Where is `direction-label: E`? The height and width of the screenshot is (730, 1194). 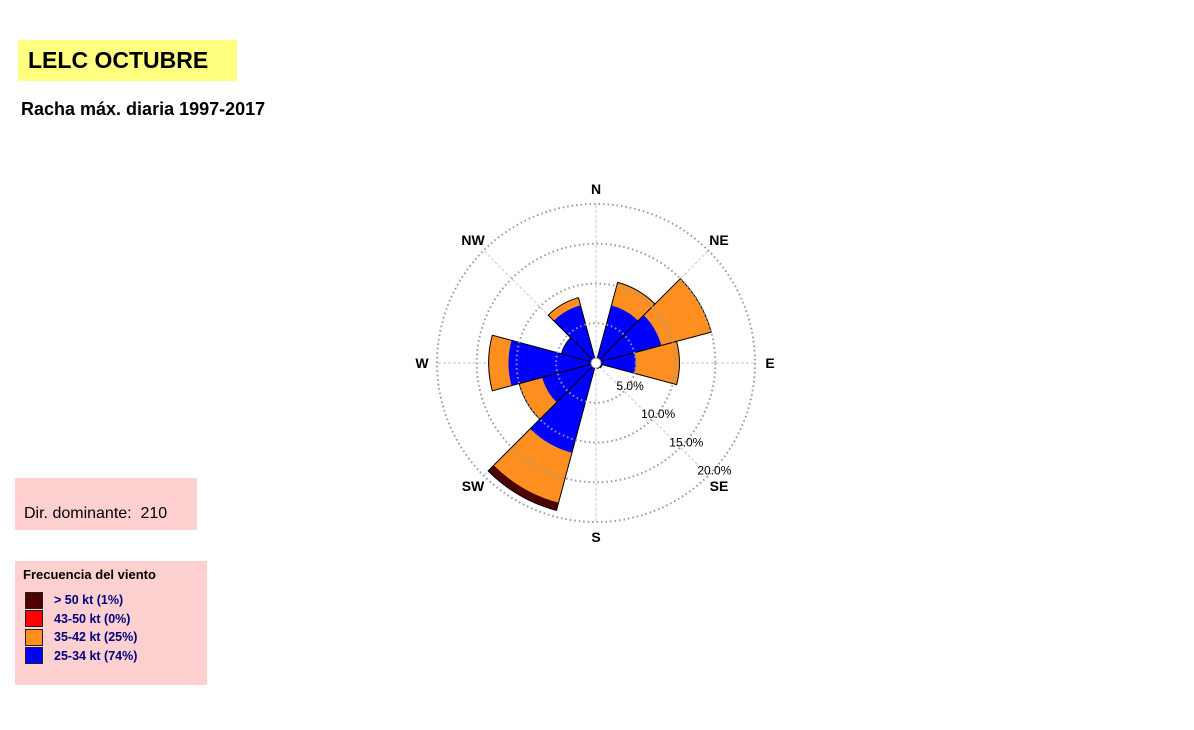 direction-label: E is located at coordinates (769, 363).